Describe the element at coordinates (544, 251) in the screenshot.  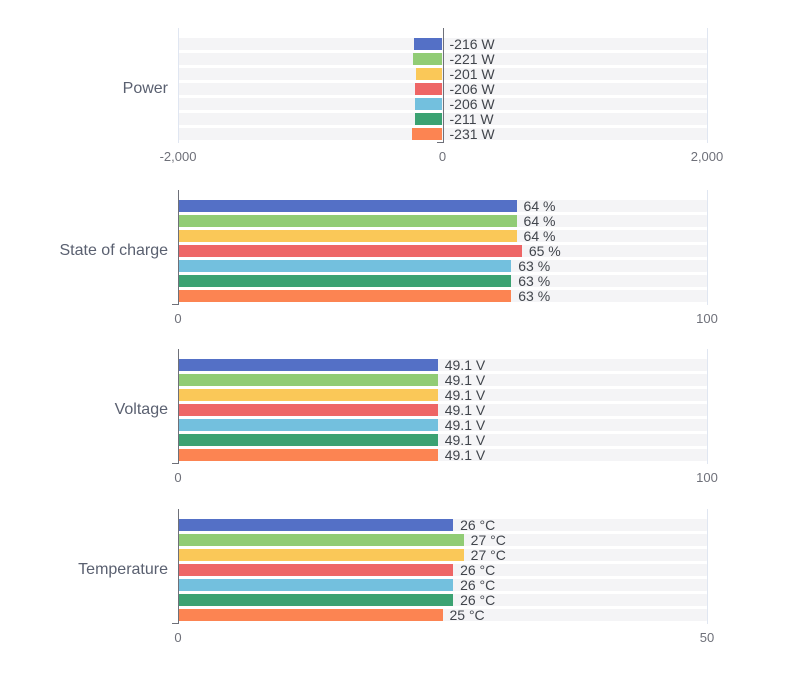
I see `bar-value-label: 65 %` at that location.